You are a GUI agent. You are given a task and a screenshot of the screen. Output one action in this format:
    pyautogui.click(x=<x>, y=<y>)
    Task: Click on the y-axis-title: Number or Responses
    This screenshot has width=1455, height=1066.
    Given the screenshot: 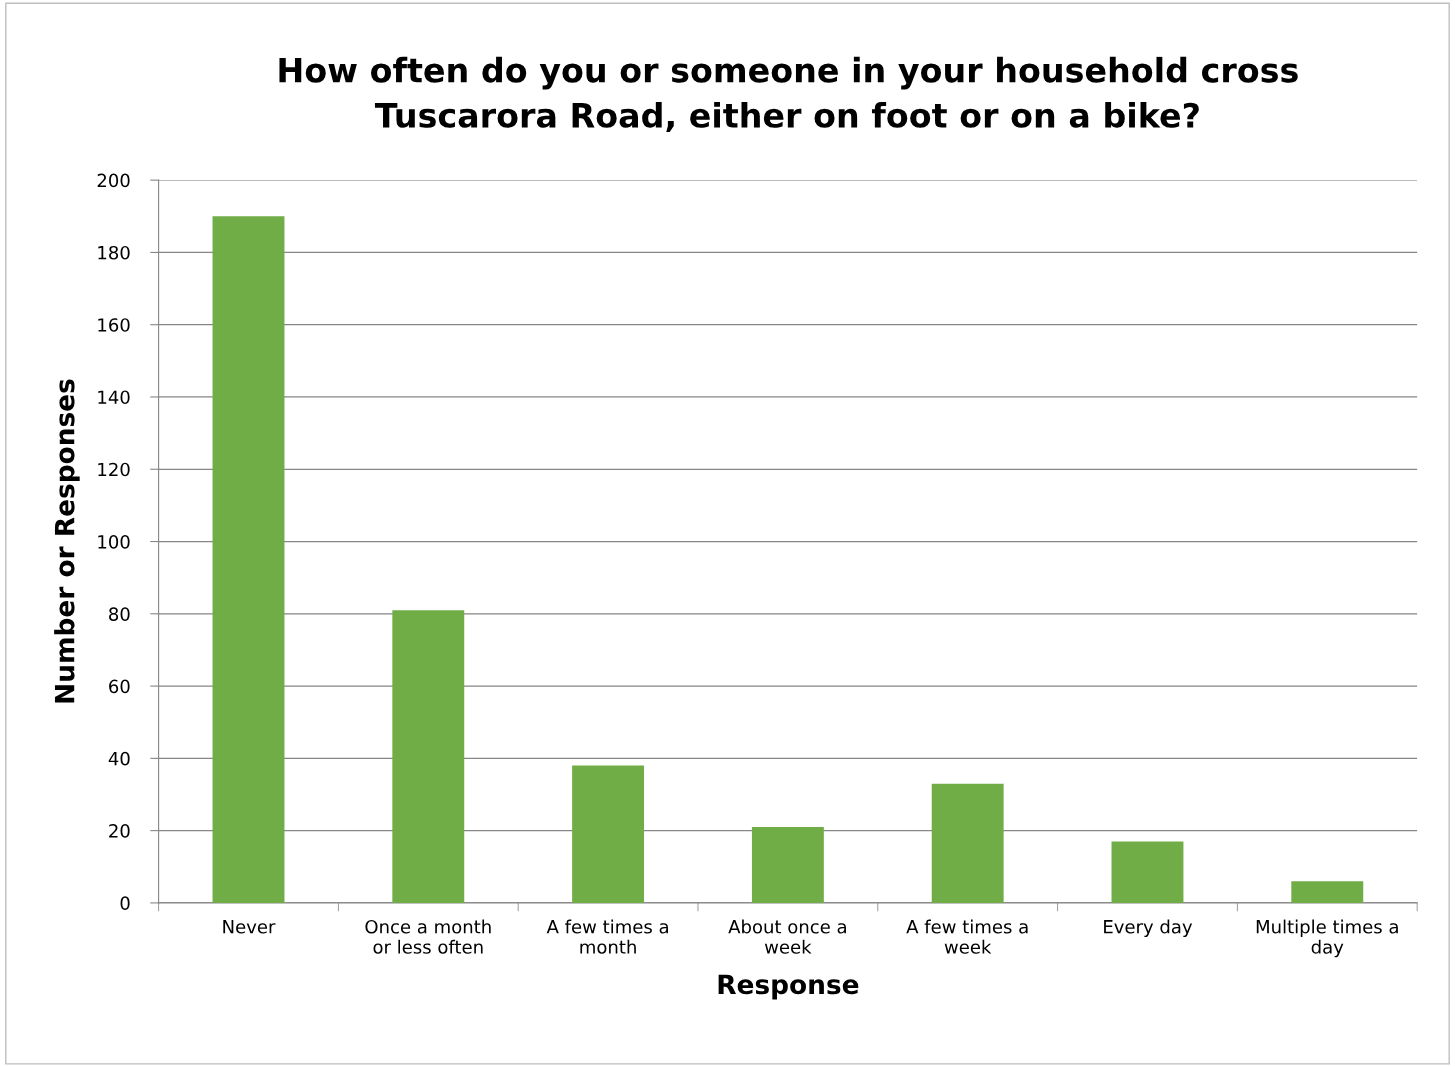 What is the action you would take?
    pyautogui.click(x=67, y=541)
    